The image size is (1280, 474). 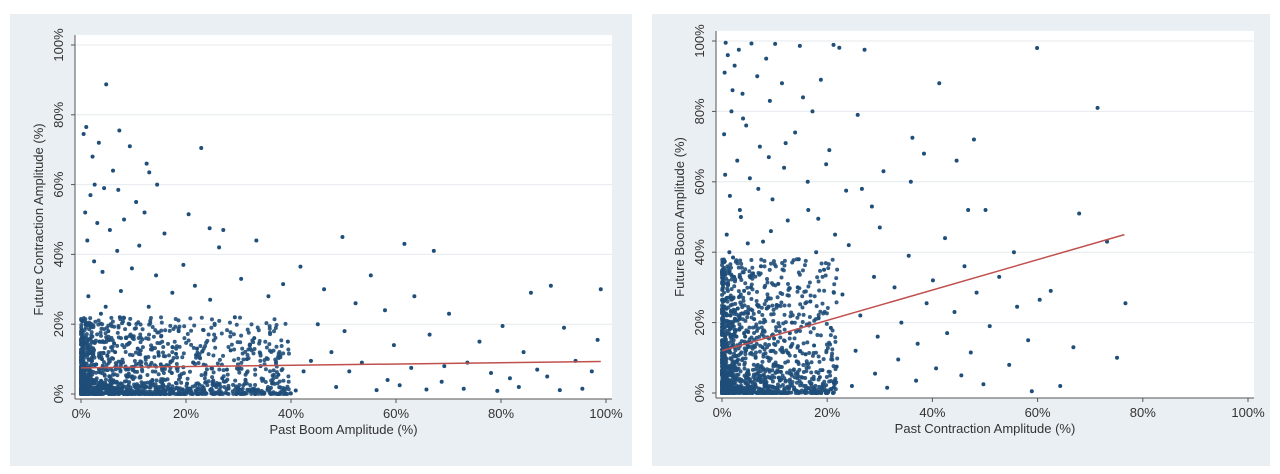 What do you see at coordinates (699, 41) in the screenshot?
I see `y-tick-label: 100%` at bounding box center [699, 41].